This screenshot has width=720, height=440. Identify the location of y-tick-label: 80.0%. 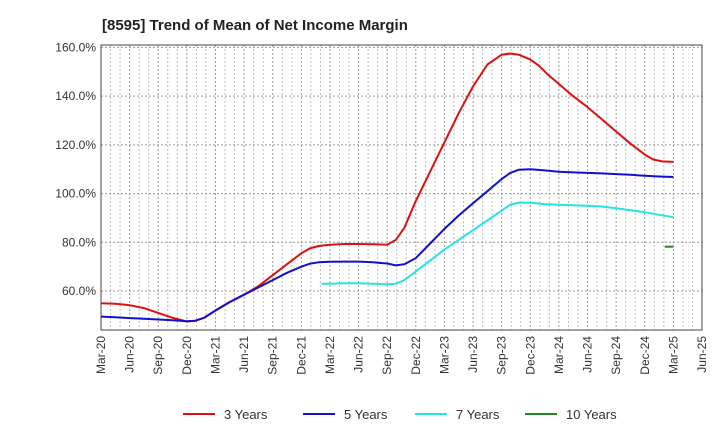
(79, 242).